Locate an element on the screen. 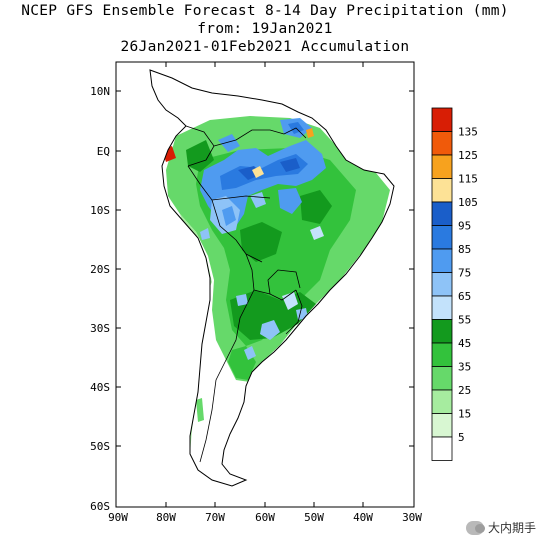  lat-label-60s: 60S is located at coordinates (100, 506).